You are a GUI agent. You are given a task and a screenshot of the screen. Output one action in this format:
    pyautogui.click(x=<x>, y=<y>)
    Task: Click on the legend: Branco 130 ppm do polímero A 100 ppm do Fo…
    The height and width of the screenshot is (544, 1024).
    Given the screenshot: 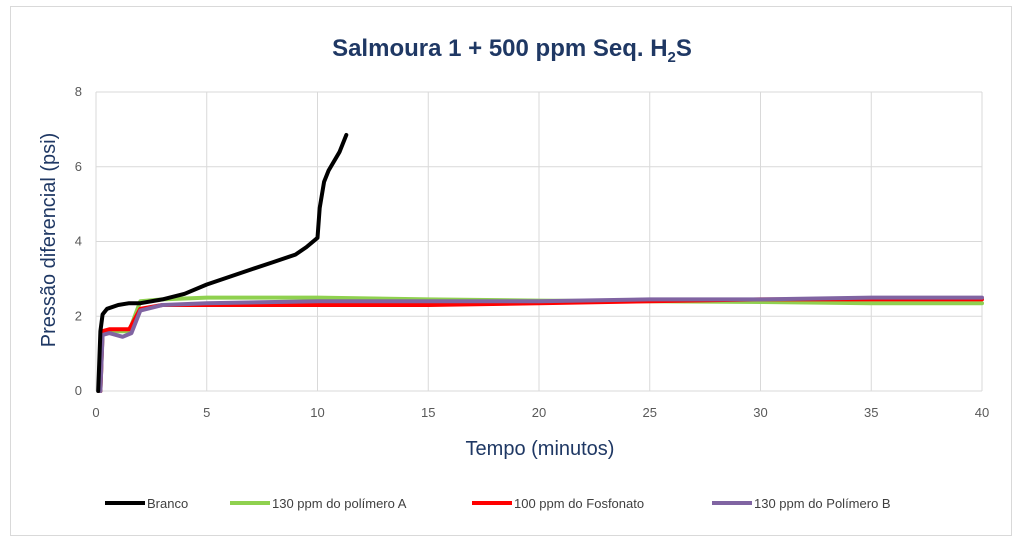 What is the action you would take?
    pyautogui.click(x=498, y=503)
    